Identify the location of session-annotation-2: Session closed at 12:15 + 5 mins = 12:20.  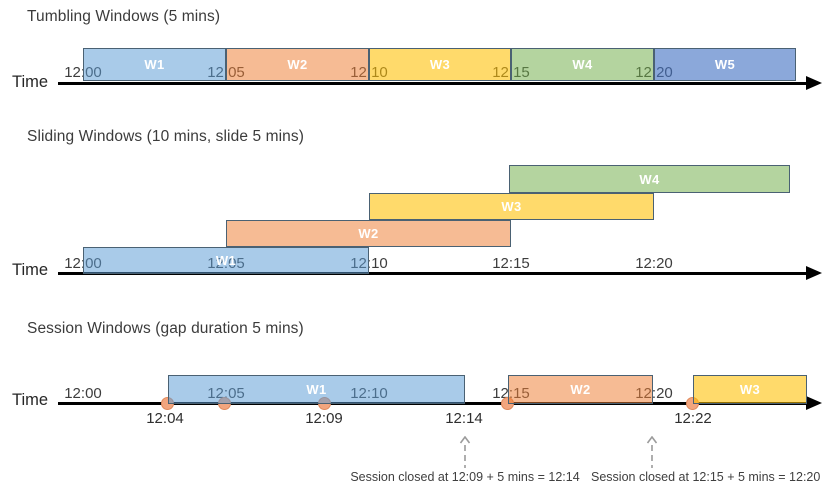
(706, 477).